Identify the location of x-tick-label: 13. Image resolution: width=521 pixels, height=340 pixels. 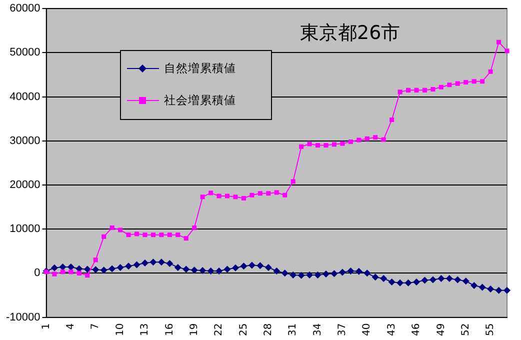
(145, 329).